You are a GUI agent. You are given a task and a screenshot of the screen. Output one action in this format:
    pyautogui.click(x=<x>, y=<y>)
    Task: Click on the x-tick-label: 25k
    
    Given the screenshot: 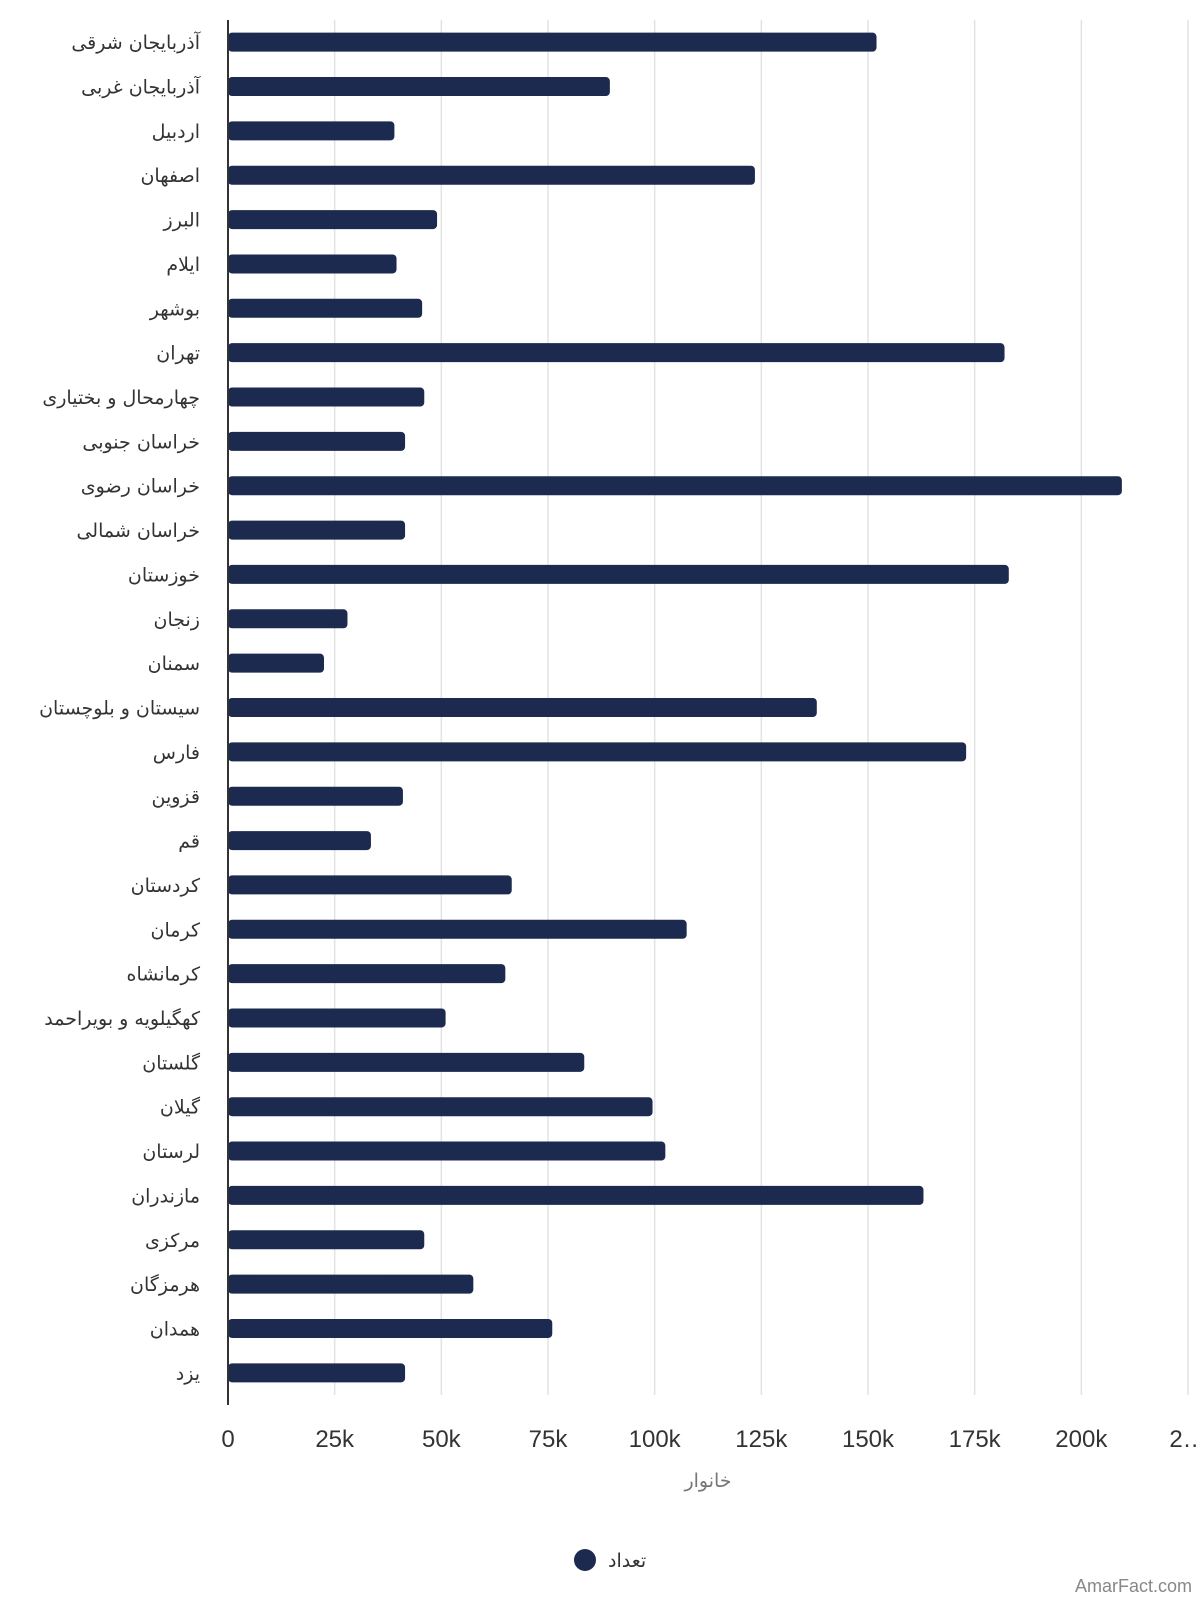 What is the action you would take?
    pyautogui.click(x=335, y=1439)
    